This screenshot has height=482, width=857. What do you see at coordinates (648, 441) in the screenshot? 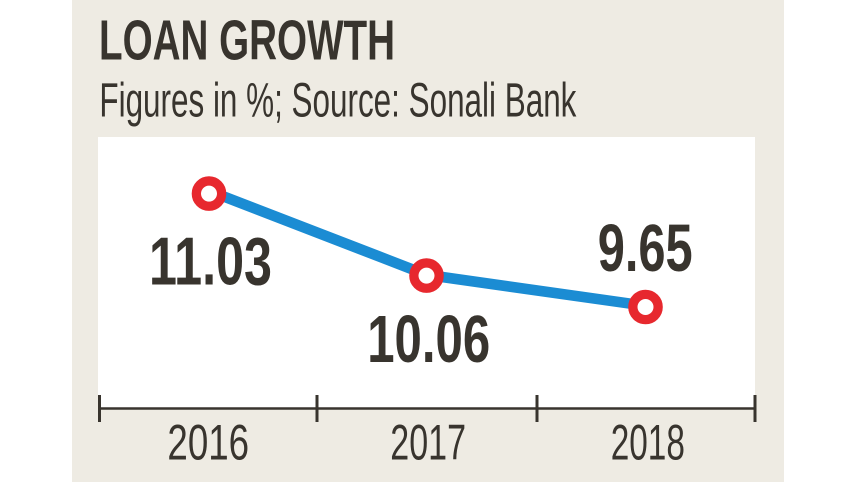
I see `svg-text: 2018` at bounding box center [648, 441].